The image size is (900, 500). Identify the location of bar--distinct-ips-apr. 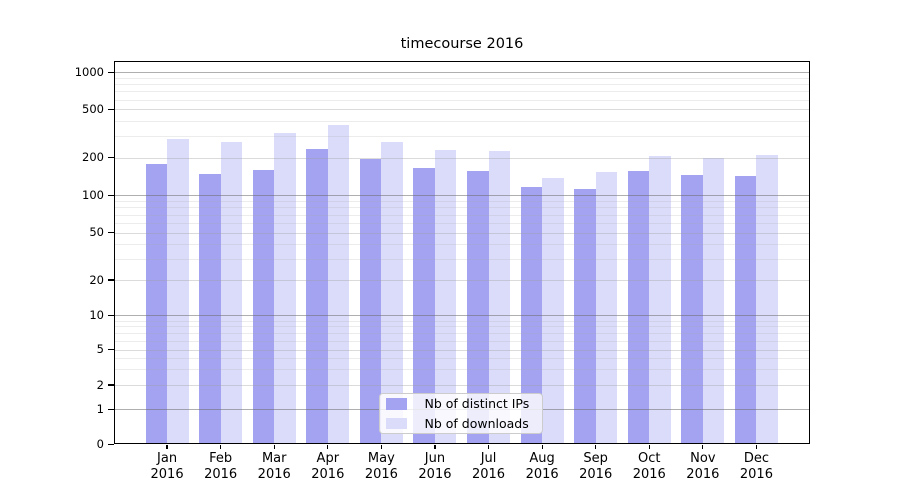
(317, 296).